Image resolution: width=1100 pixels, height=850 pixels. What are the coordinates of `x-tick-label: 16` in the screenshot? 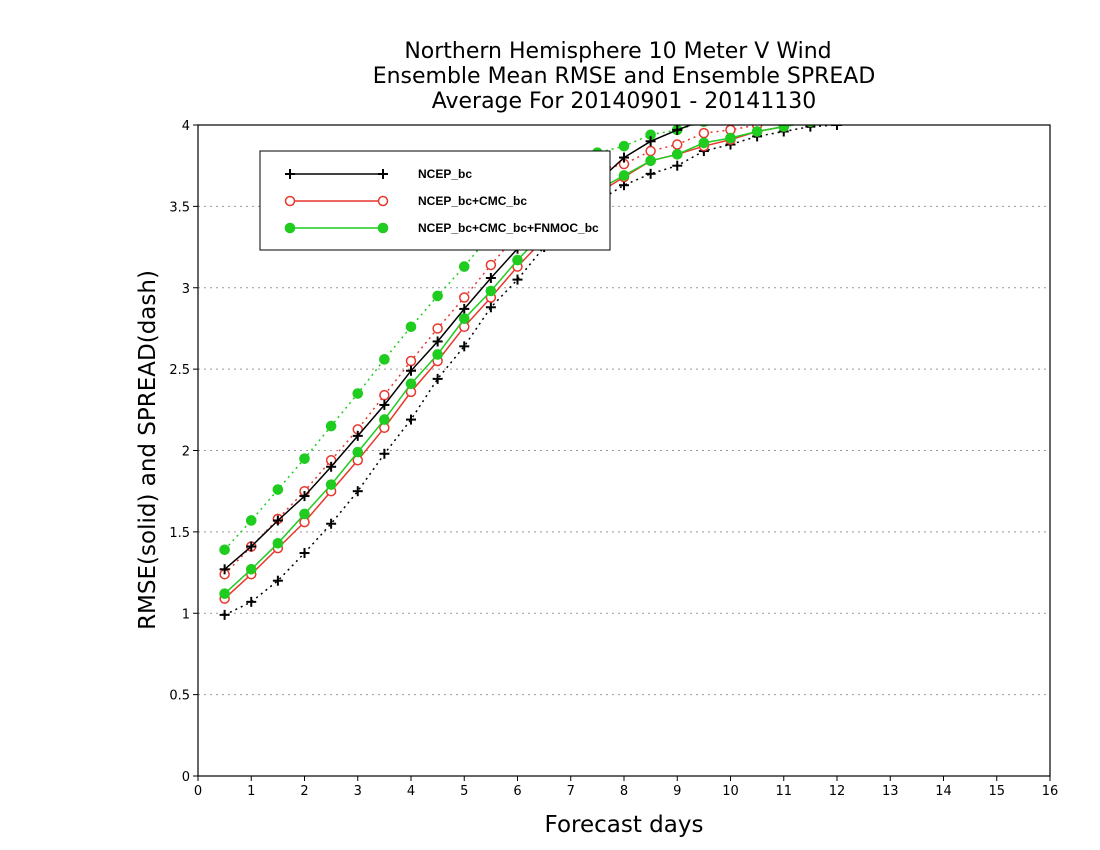 It's located at (1050, 791).